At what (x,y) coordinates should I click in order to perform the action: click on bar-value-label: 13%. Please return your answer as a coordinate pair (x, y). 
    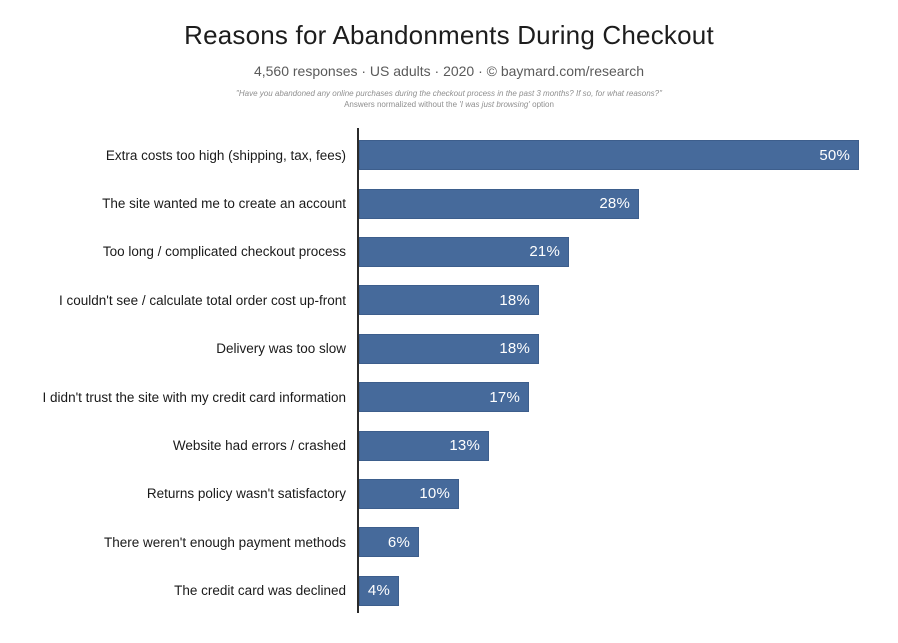
    Looking at the image, I should click on (464, 446).